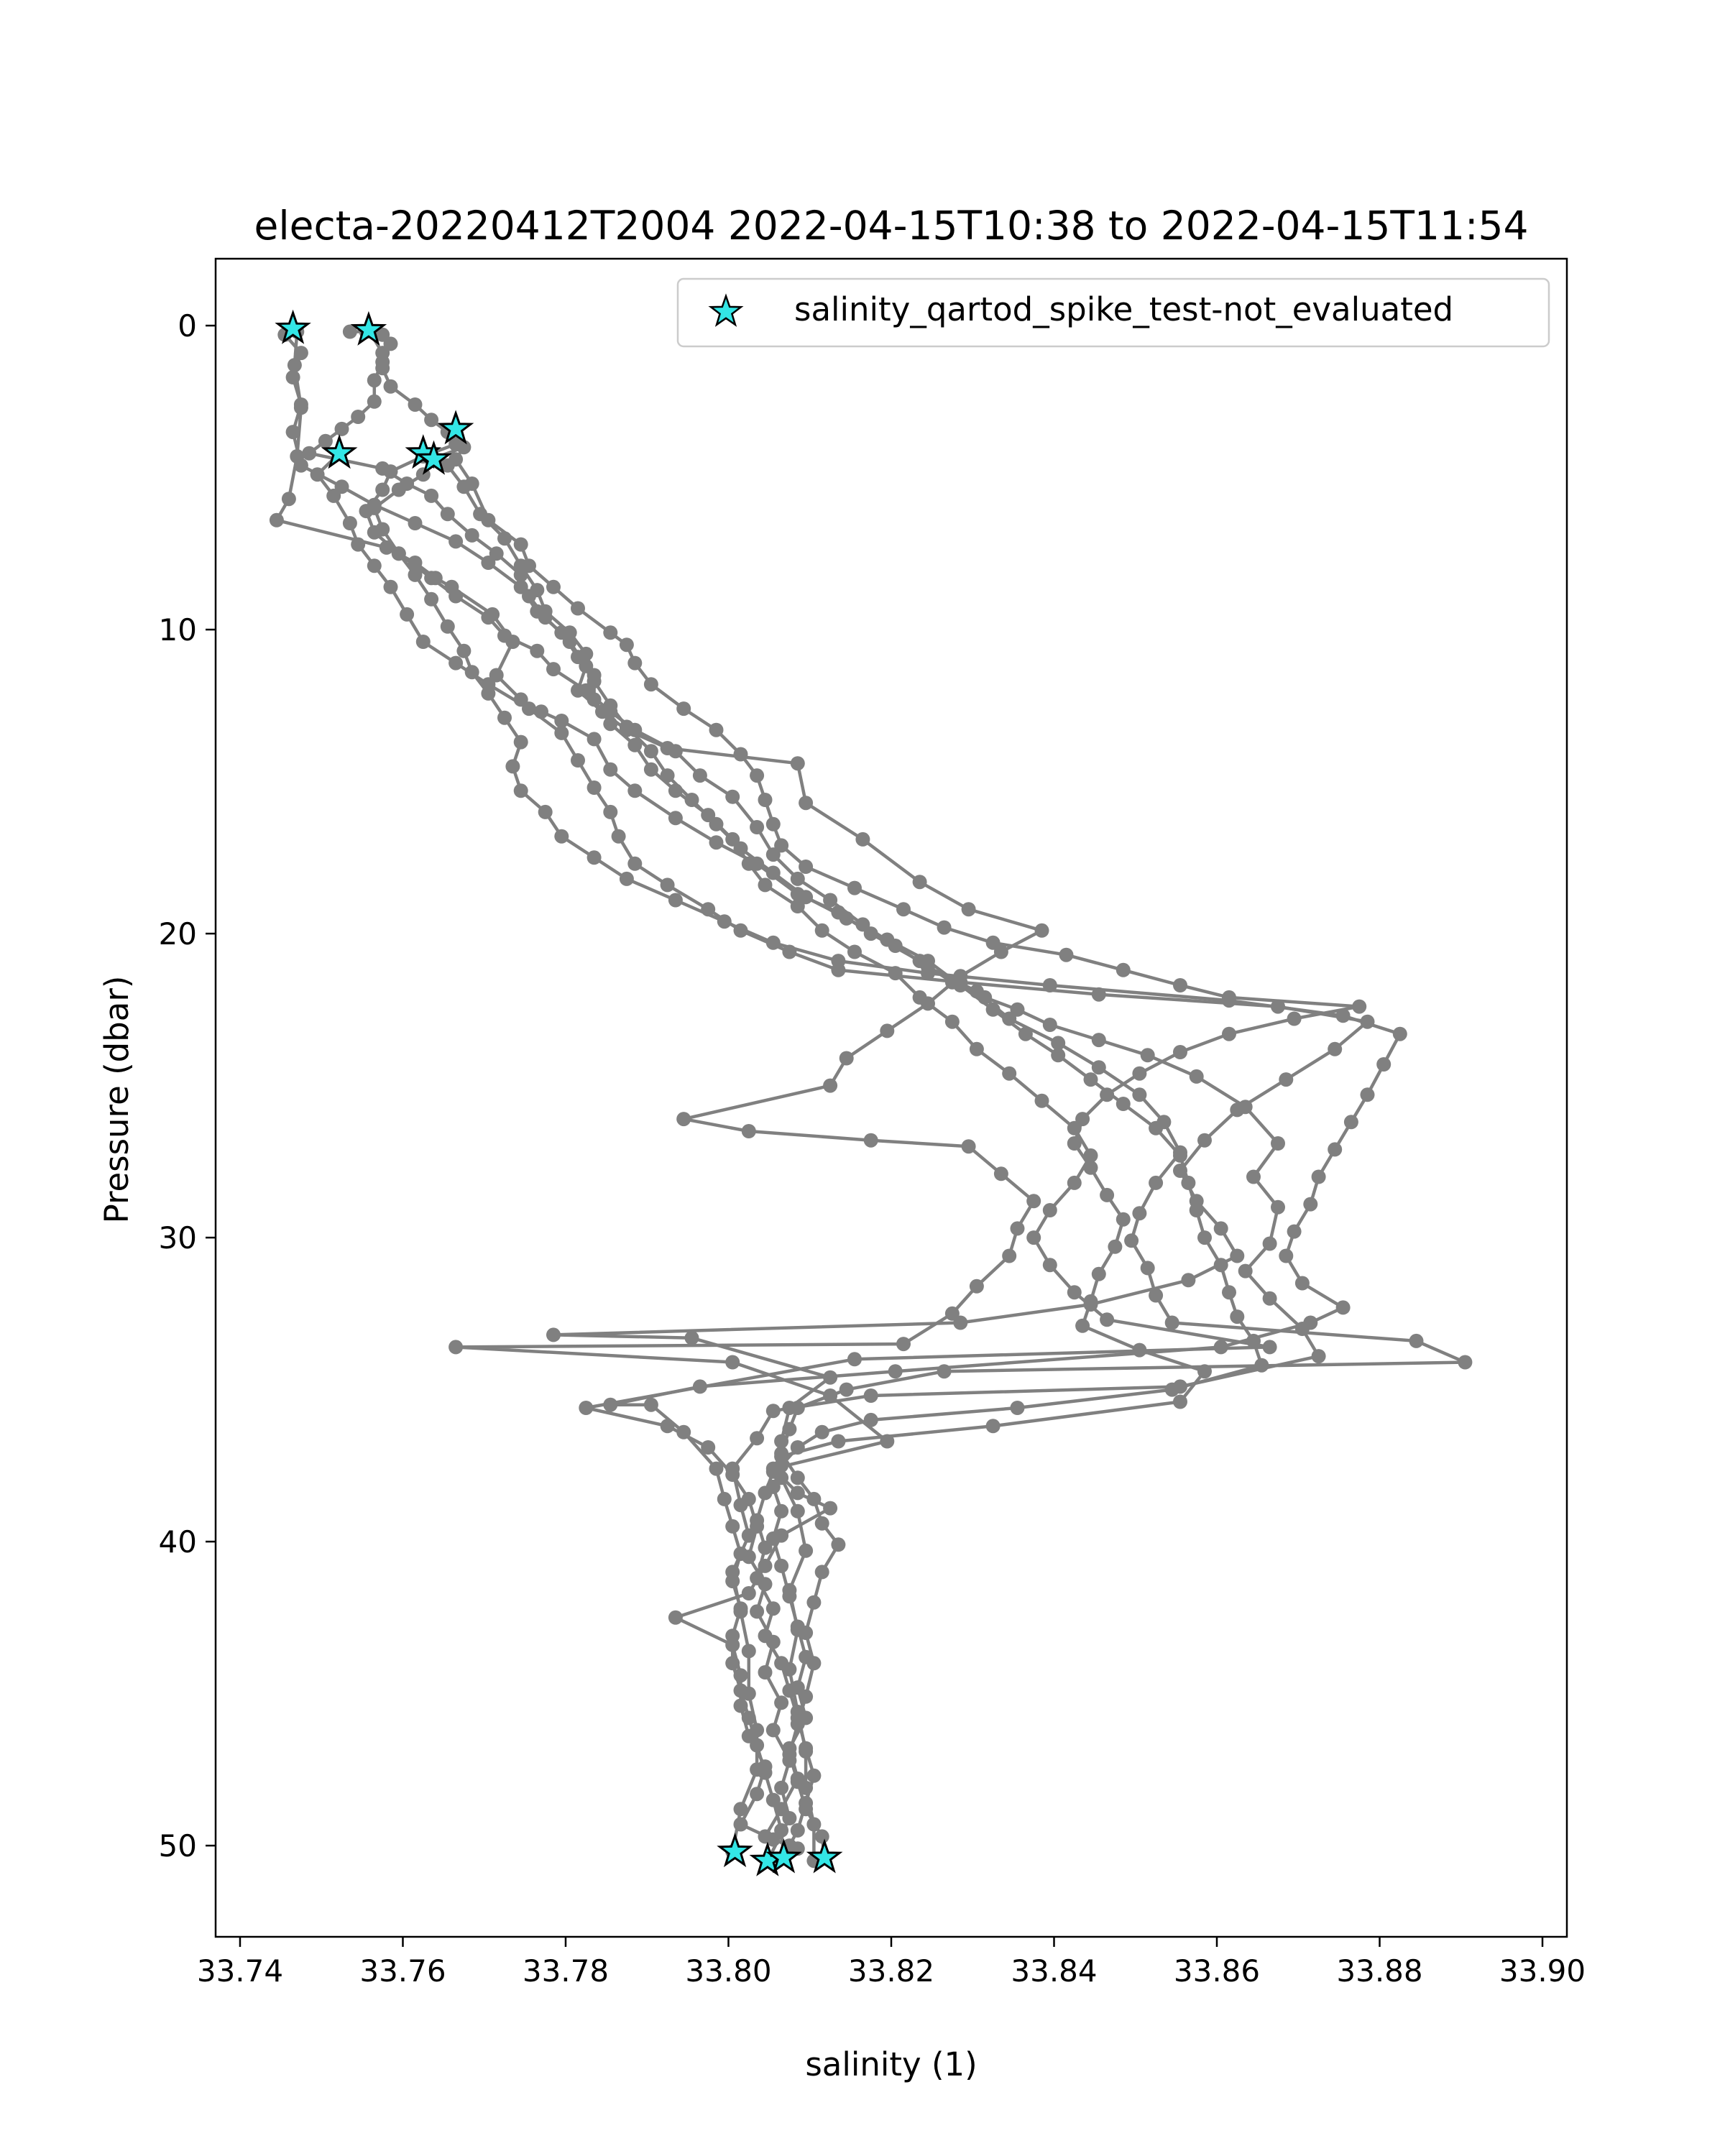  What do you see at coordinates (178, 1846) in the screenshot?
I see `y-tick-label: 50` at bounding box center [178, 1846].